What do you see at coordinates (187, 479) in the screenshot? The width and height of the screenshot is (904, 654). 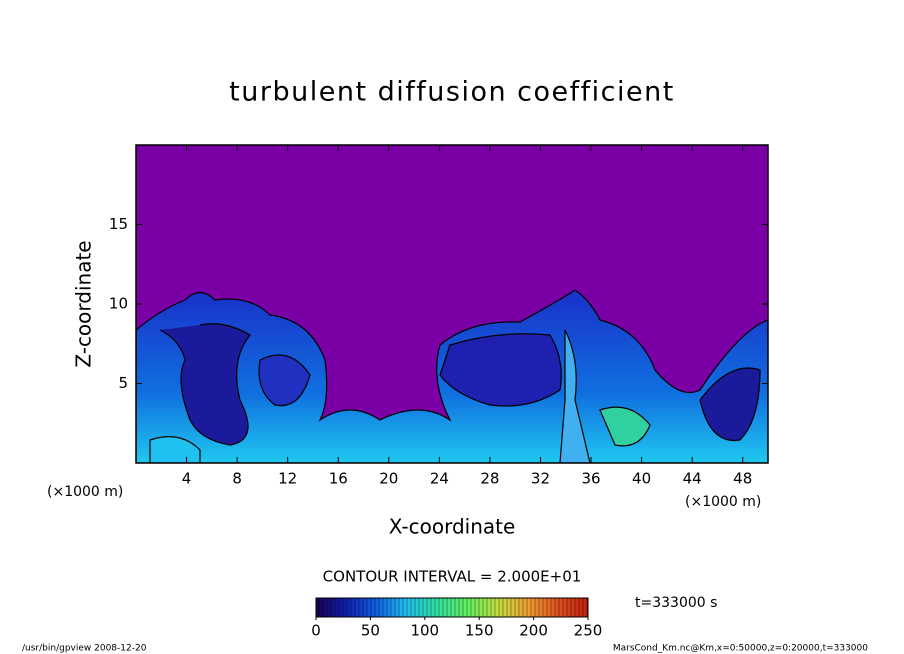 I see `x-tick-label: 4` at bounding box center [187, 479].